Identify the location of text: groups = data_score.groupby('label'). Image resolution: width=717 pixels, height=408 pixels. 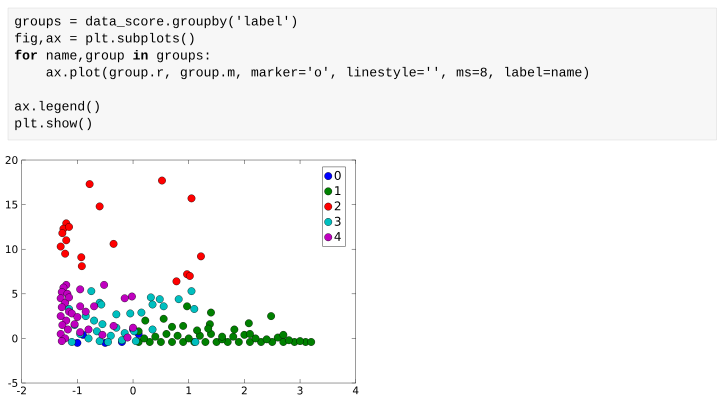
(155, 22).